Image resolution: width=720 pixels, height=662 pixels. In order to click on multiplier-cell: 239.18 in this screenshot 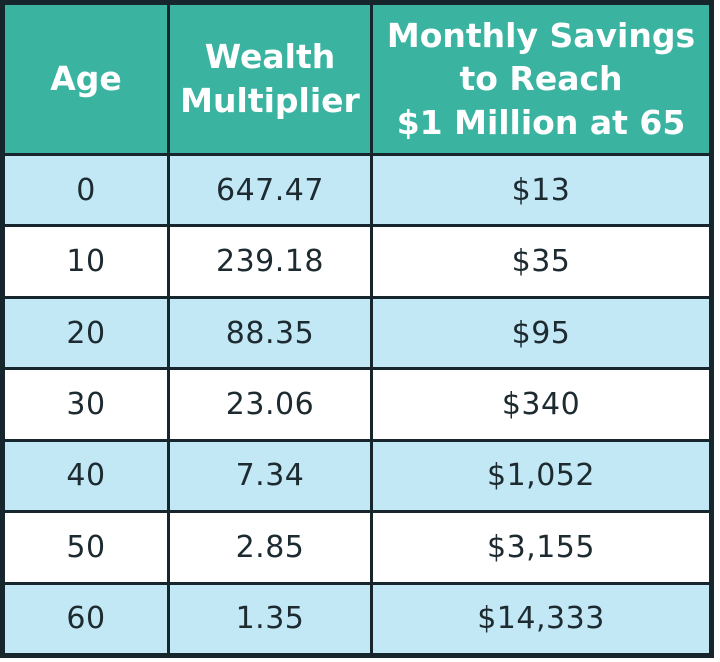, I will do `click(270, 261)`.